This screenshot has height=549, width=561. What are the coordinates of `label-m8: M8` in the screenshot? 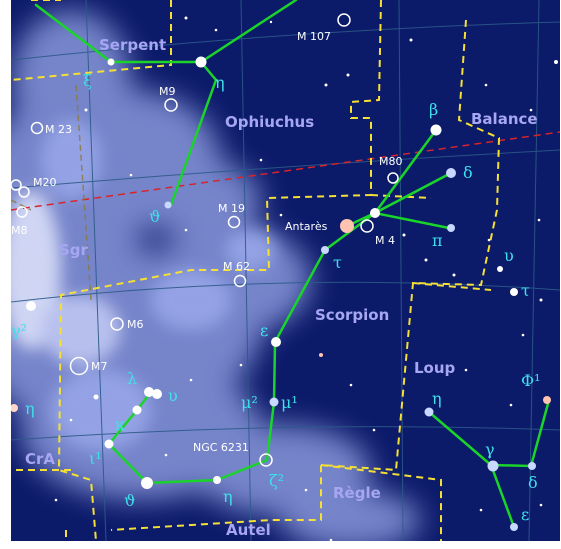 It's located at (19, 230).